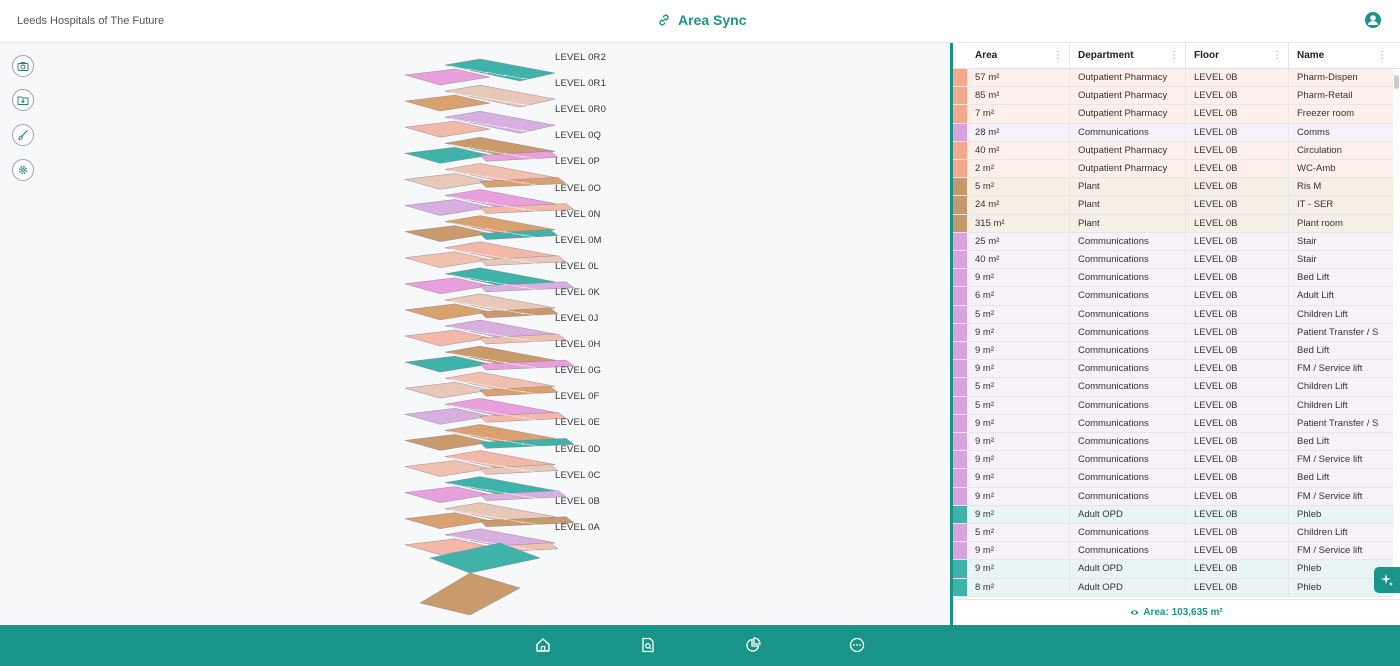 The height and width of the screenshot is (666, 1400). Describe the element at coordinates (1173, 187) in the screenshot. I see `table-row: 5 m² Plant LEVEL 0B Ris M` at that location.